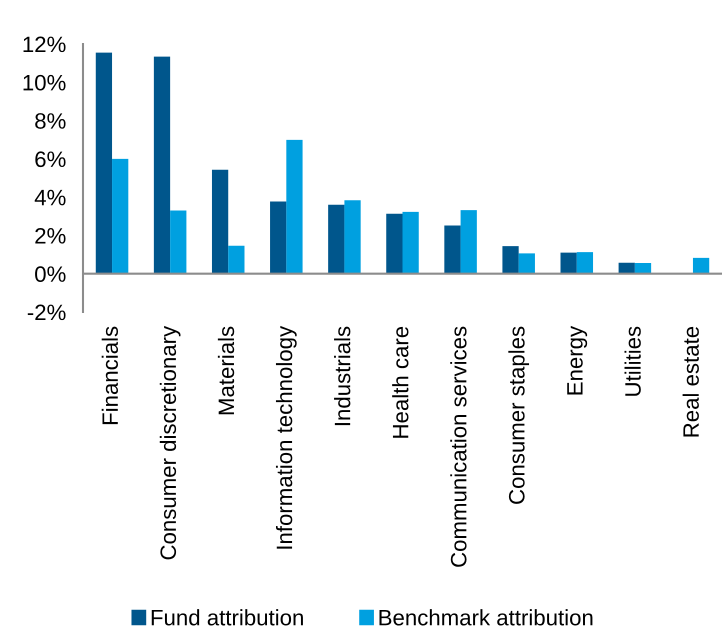 The image size is (726, 641). I want to click on x-tick-label: Financials, so click(110, 375).